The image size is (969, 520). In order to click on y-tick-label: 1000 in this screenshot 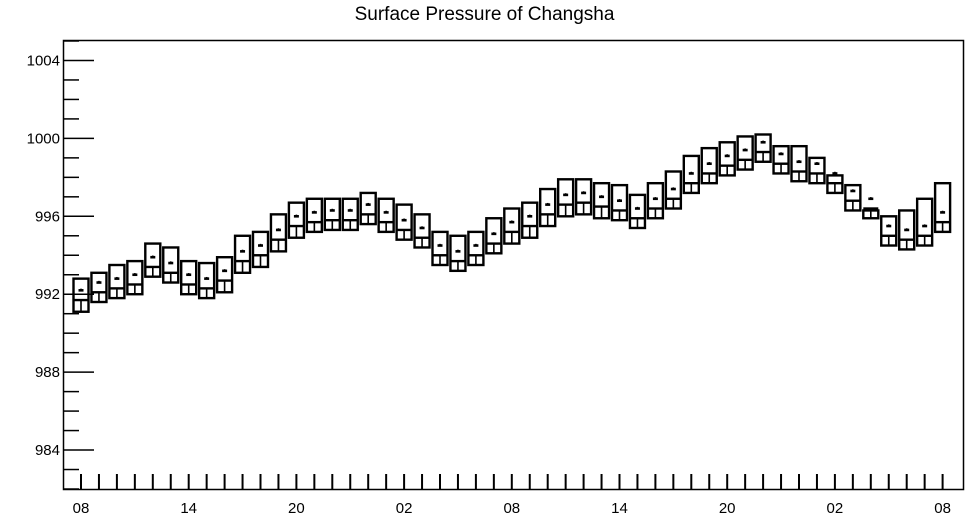, I will do `click(43, 138)`.